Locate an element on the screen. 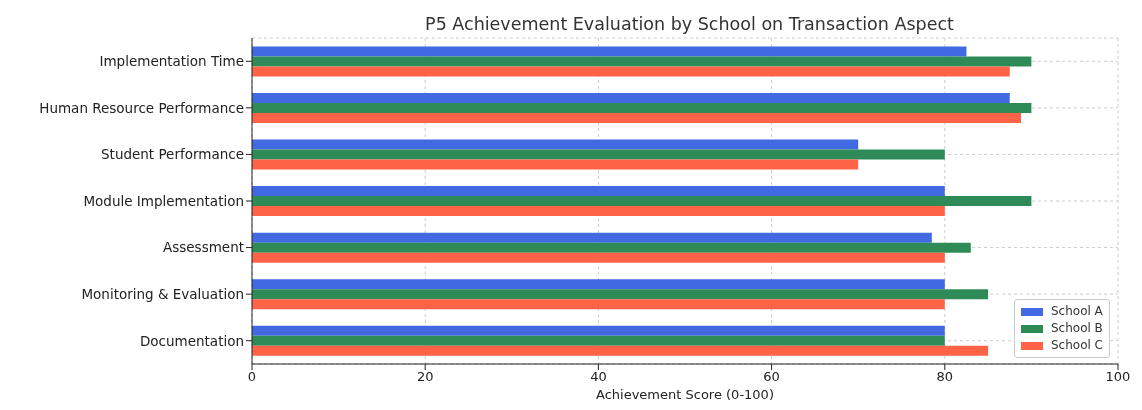 The image size is (1142, 410). x-axis-title: Achievement Score (0-100) is located at coordinates (685, 394).